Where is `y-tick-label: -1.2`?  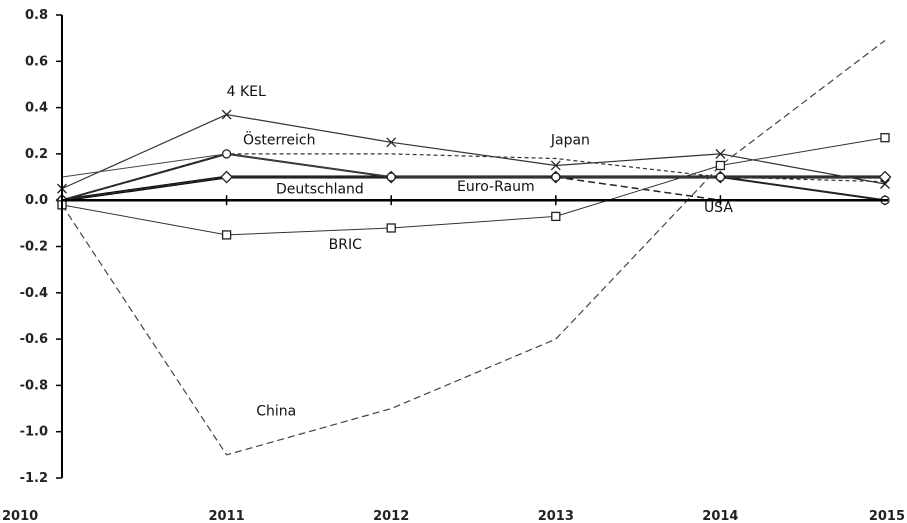
y-tick-label: -1.2 is located at coordinates (34, 478).